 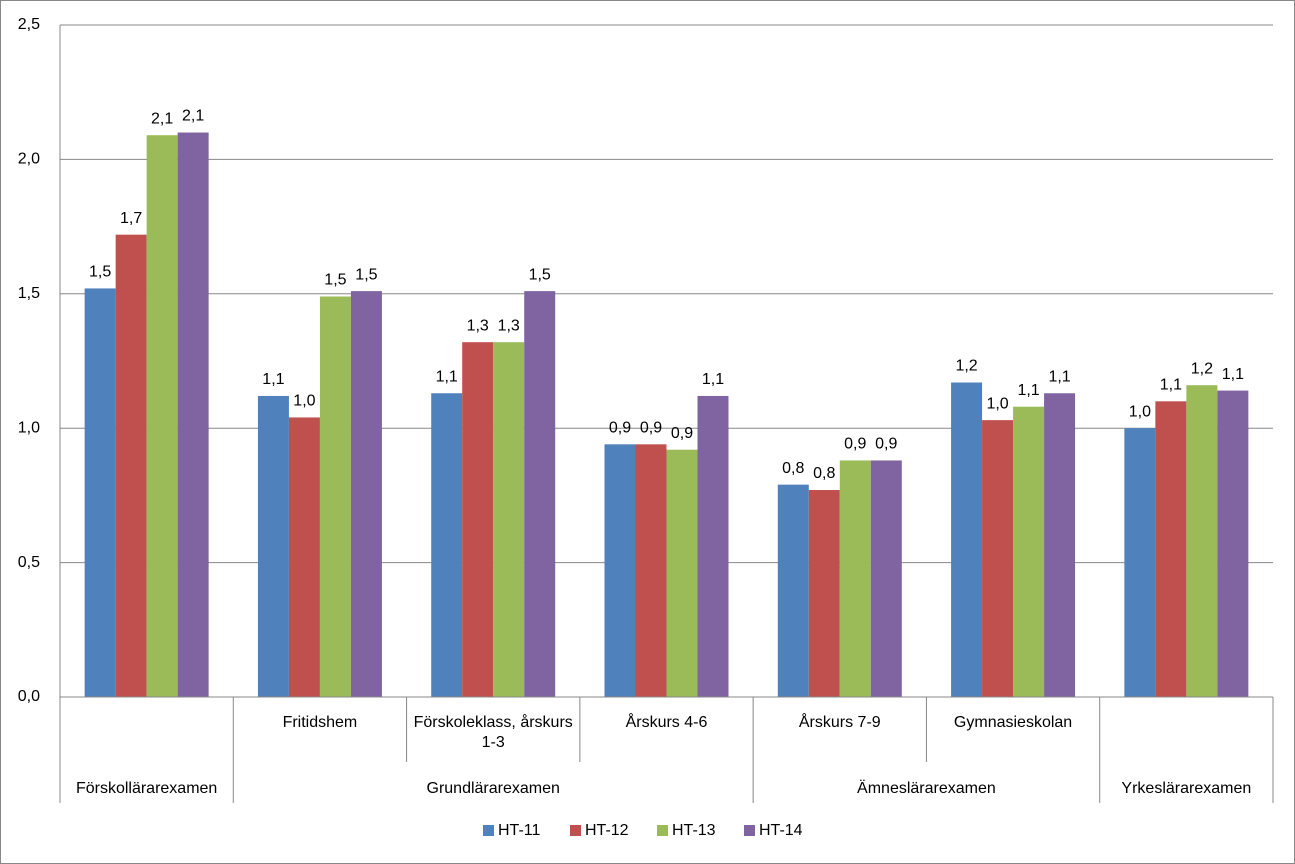 I want to click on group-label: Yrkeslärarexamen, so click(x=1186, y=788).